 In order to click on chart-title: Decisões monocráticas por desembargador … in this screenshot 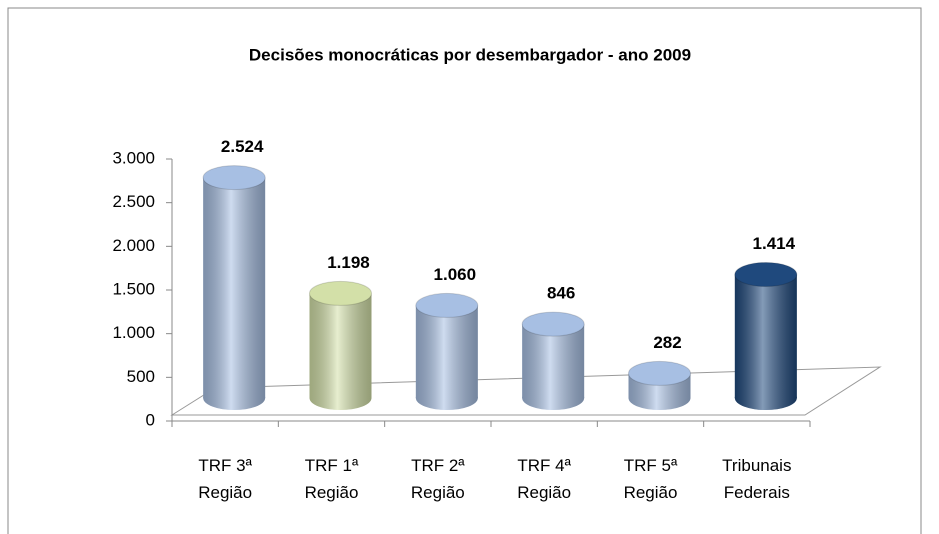, I will do `click(470, 54)`.